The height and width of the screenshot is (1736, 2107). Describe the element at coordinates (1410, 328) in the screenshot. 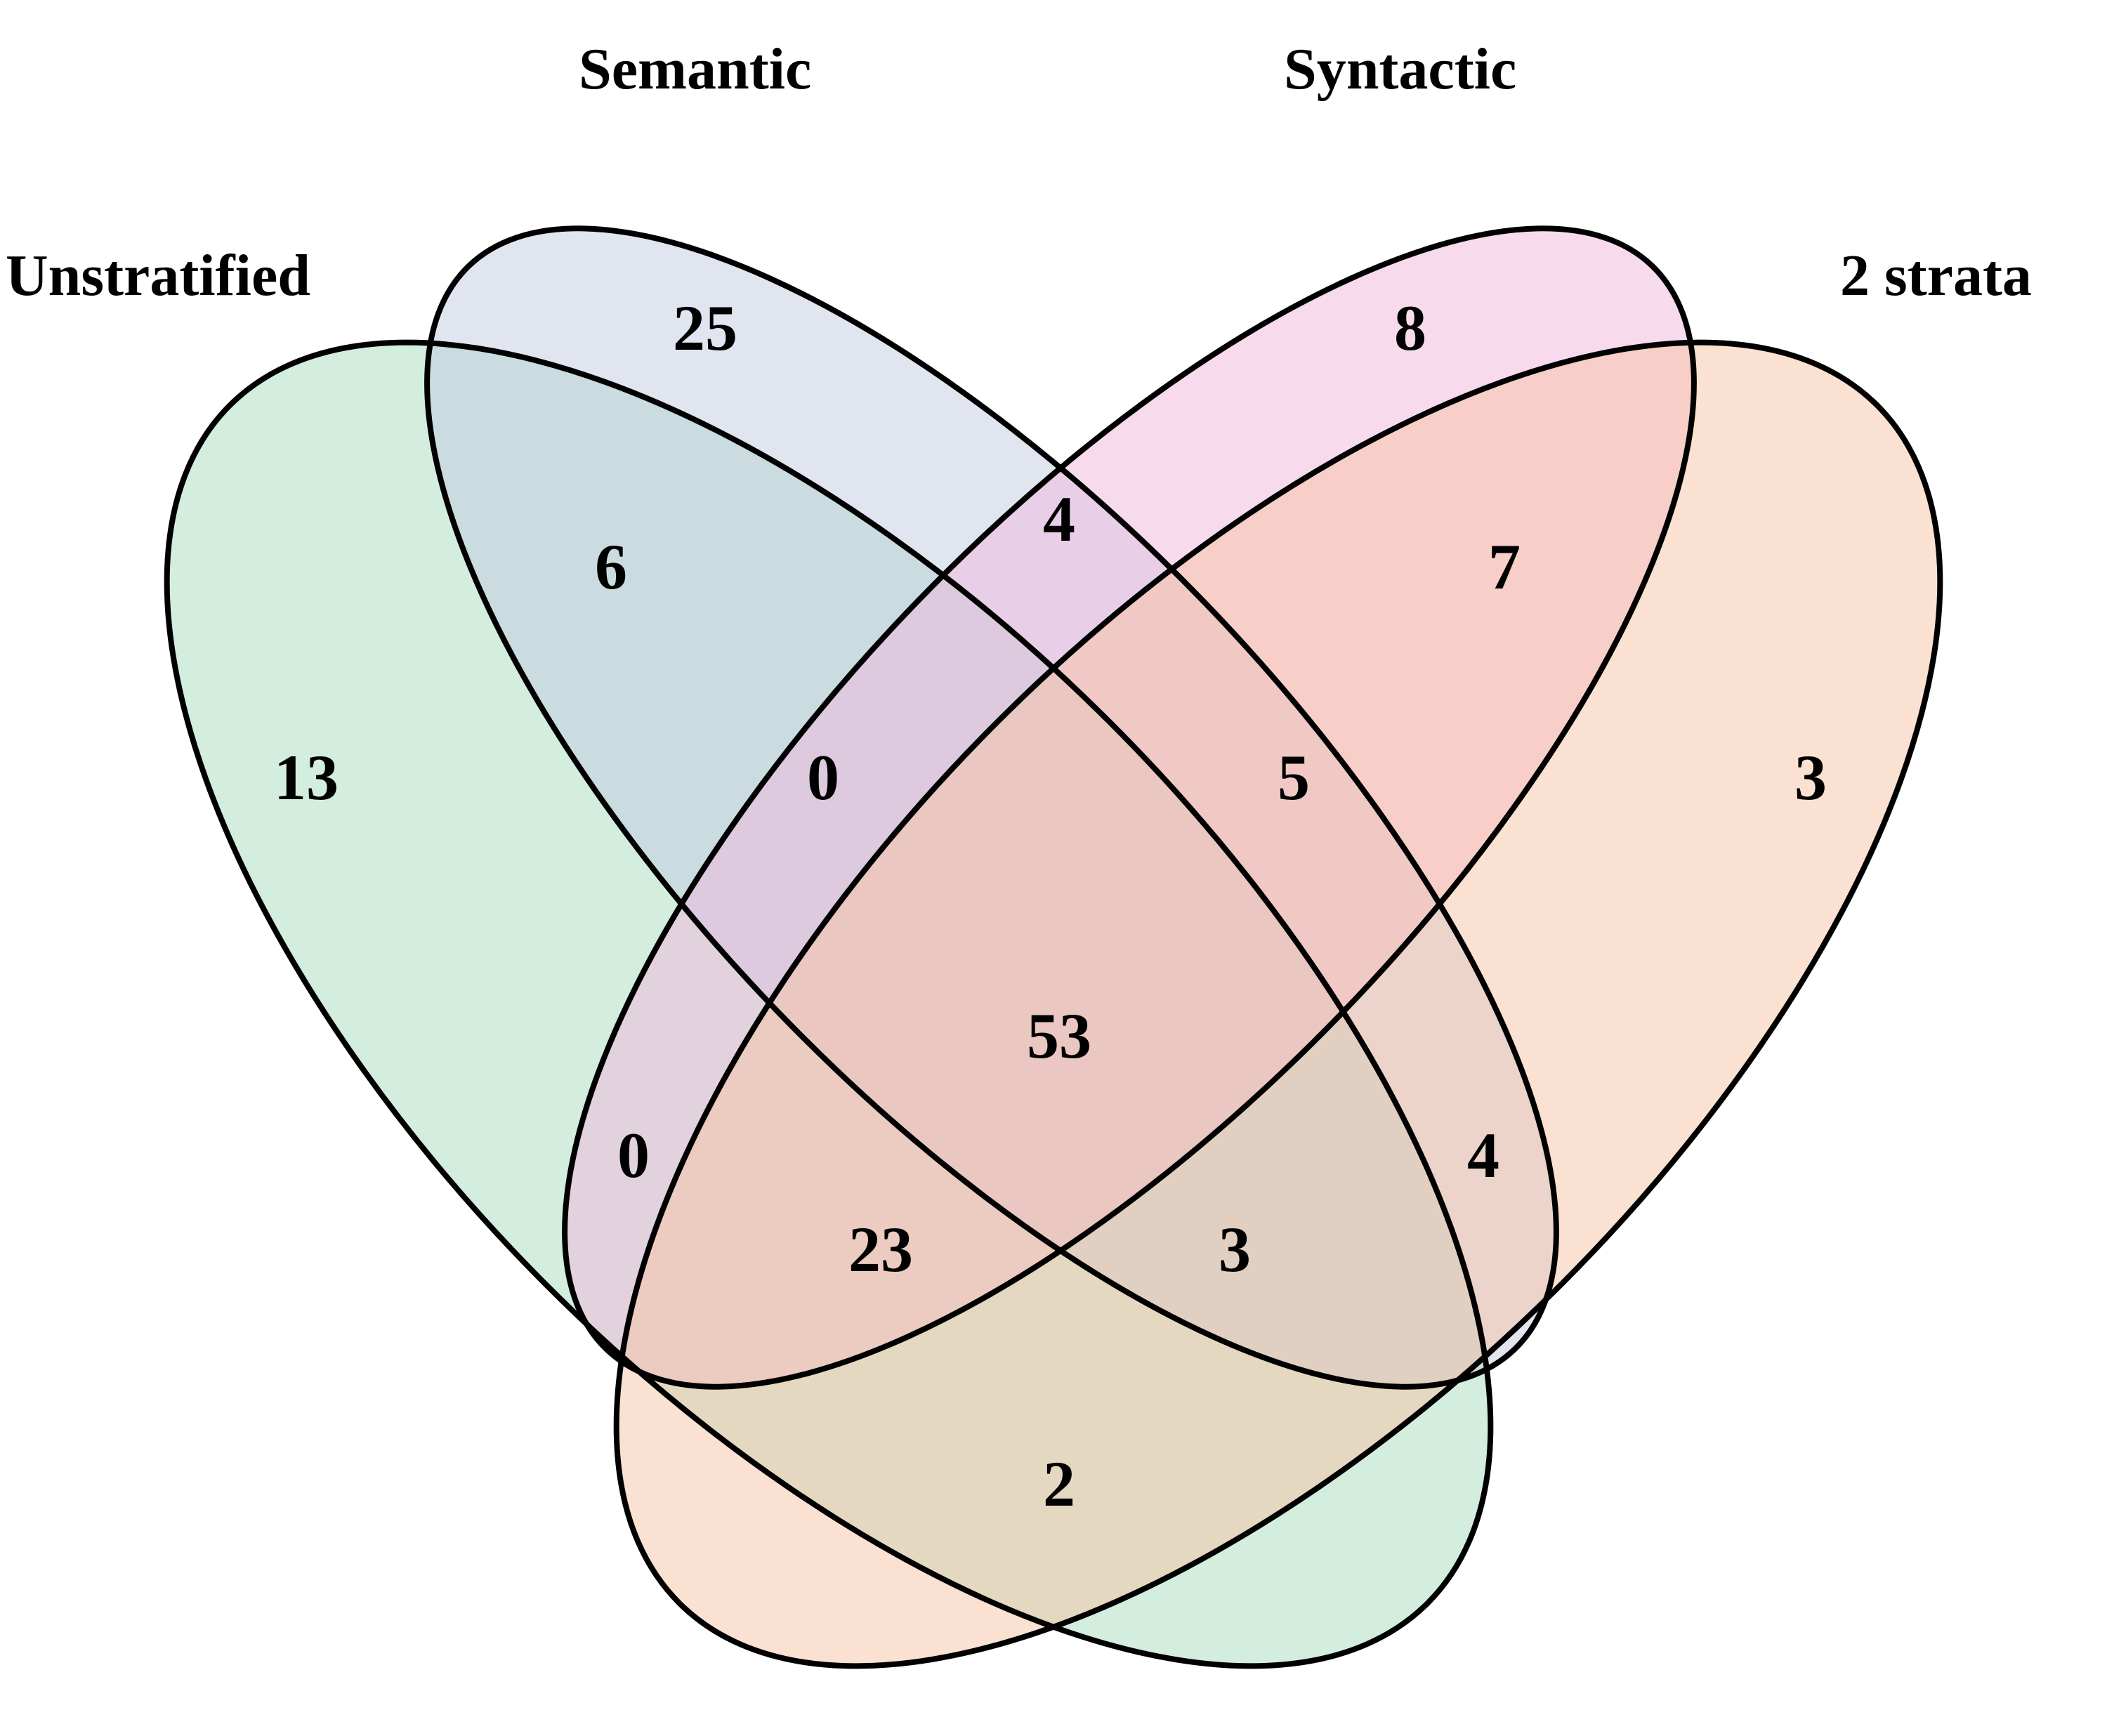

I see `count-syntactic-only: 8` at that location.